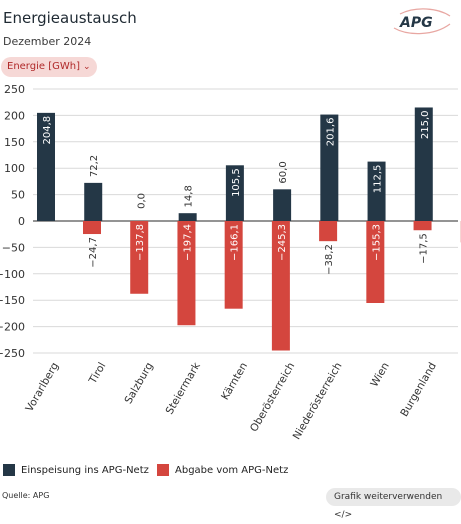  I want to click on data-label: −245,3, so click(282, 242).